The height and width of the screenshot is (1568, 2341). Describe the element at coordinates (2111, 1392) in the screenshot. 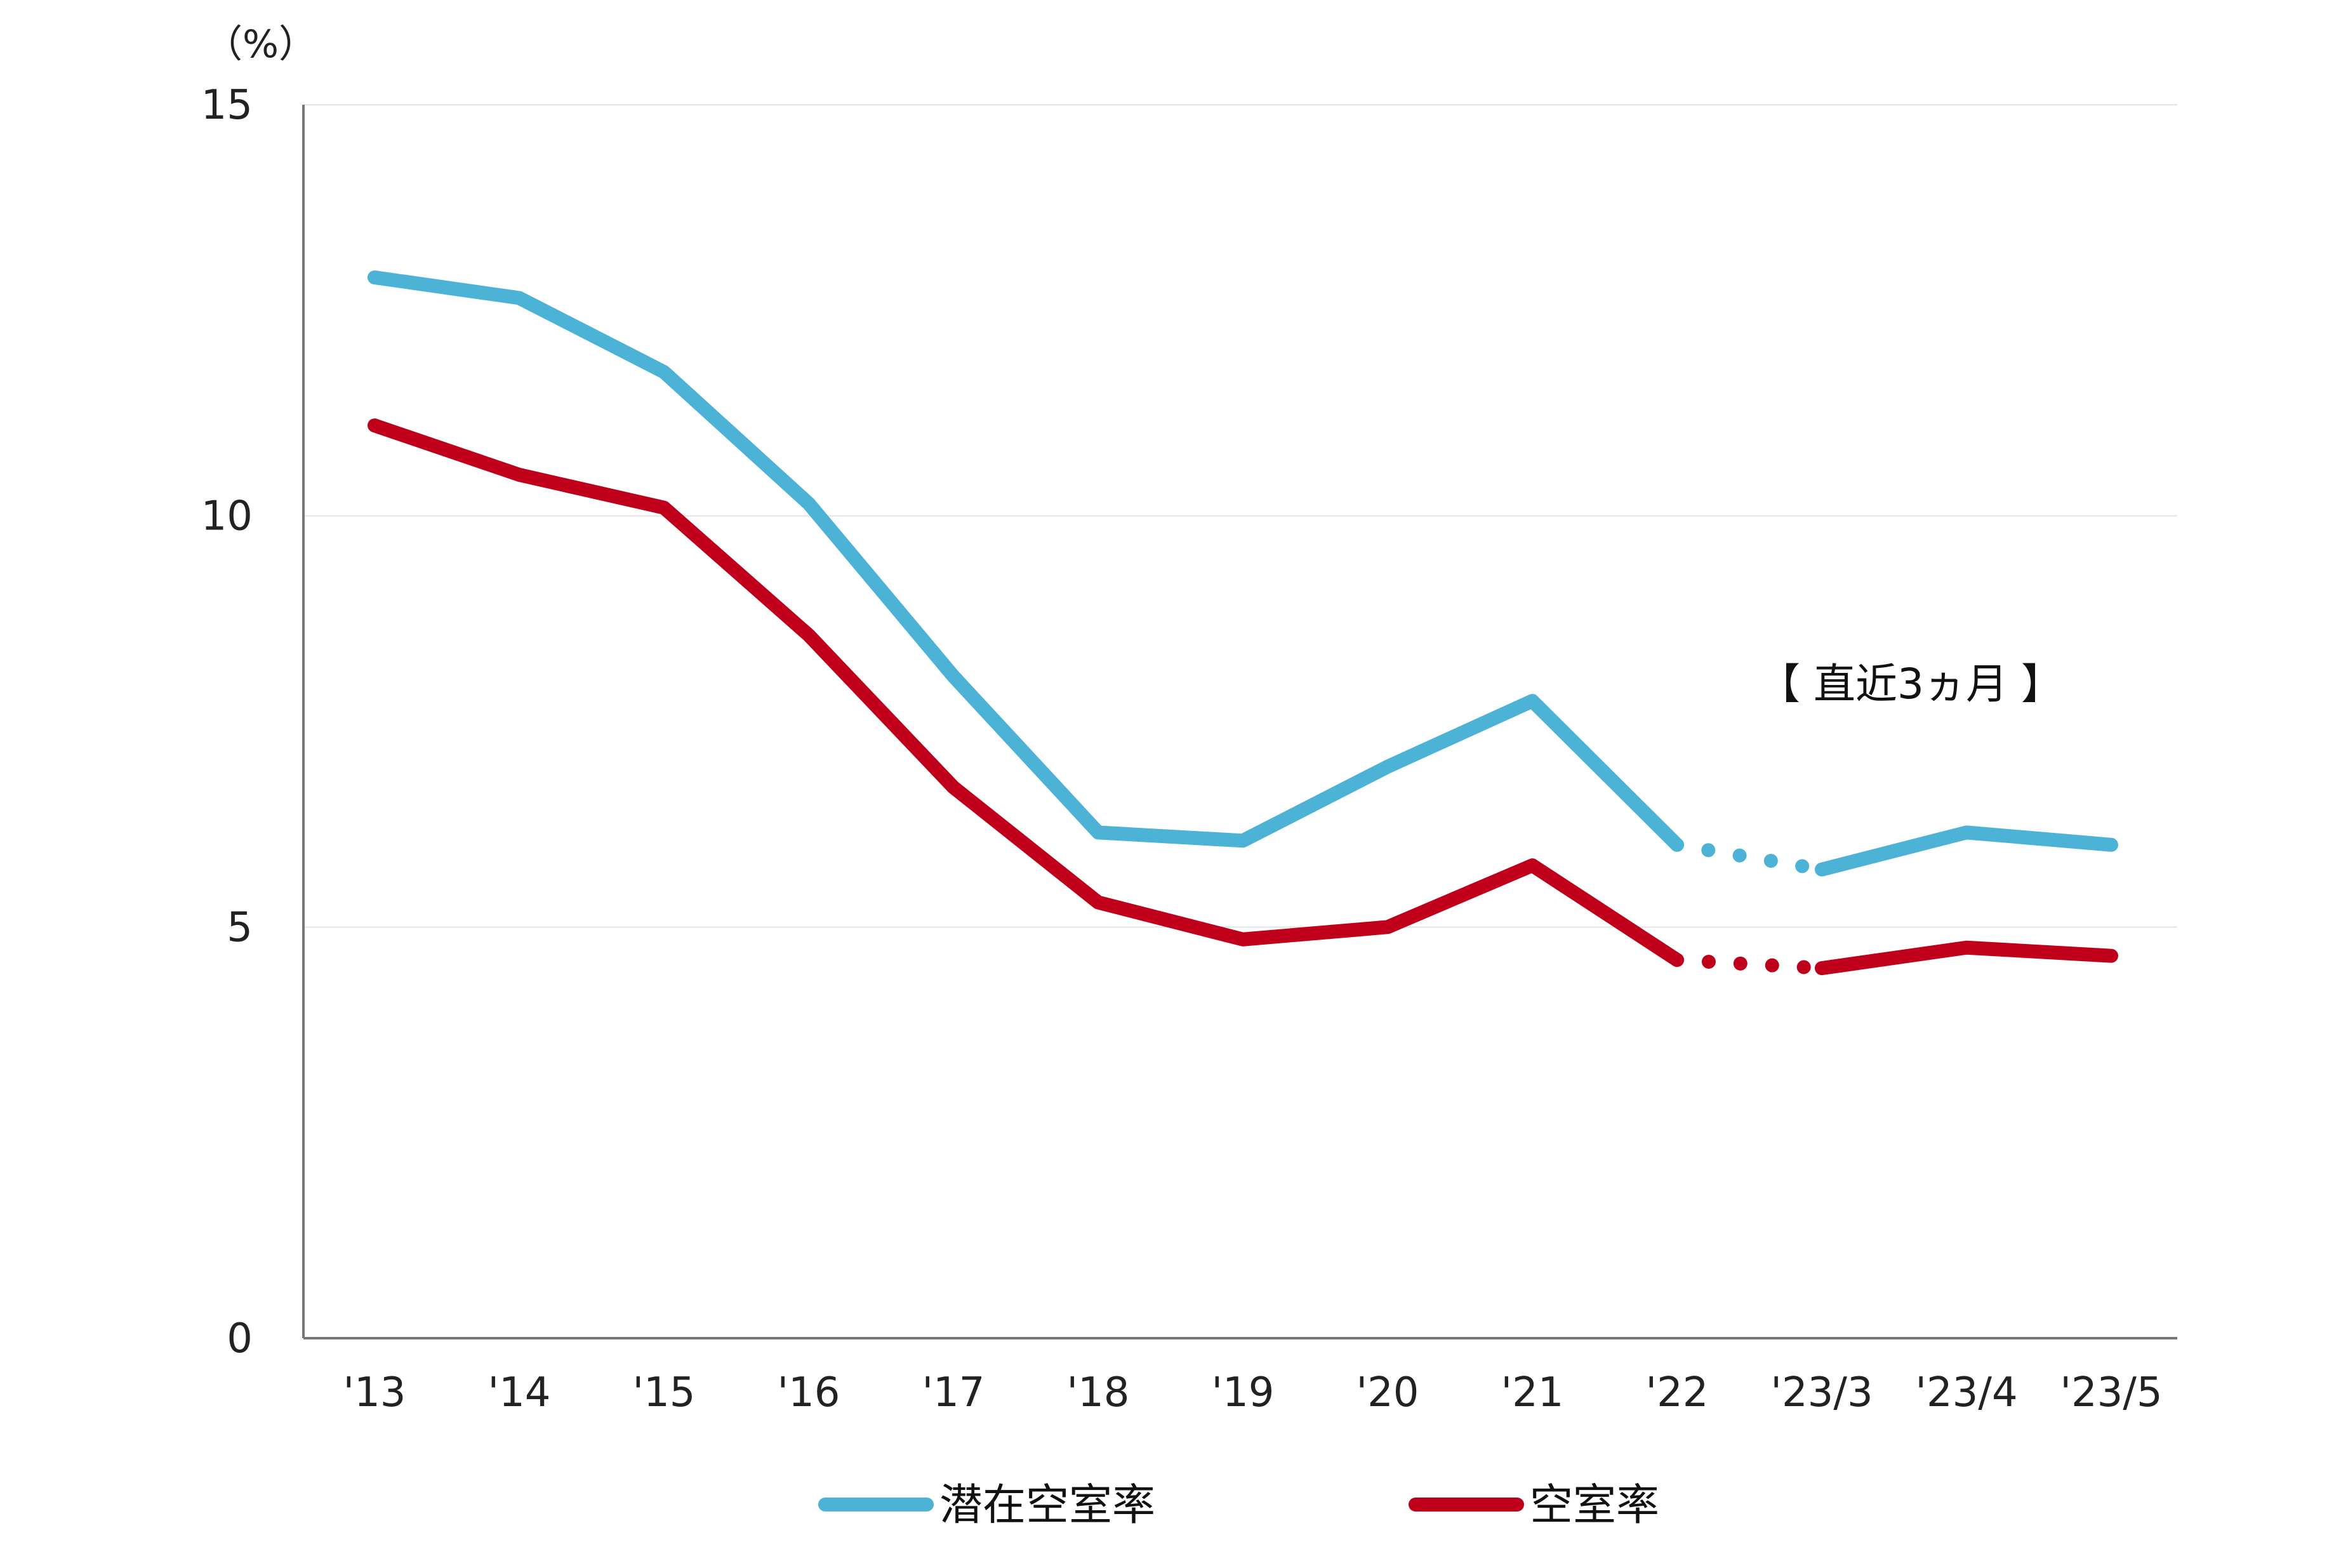

I see `x-tick-label: '23/5` at that location.